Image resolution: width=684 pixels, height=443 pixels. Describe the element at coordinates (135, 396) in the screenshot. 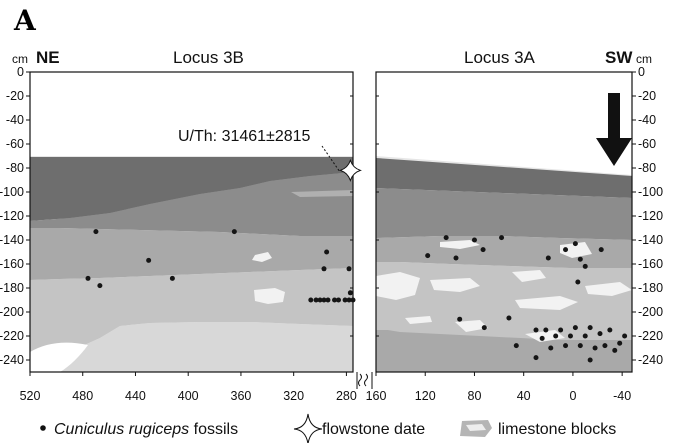

I see `x-tick-label: 440` at that location.